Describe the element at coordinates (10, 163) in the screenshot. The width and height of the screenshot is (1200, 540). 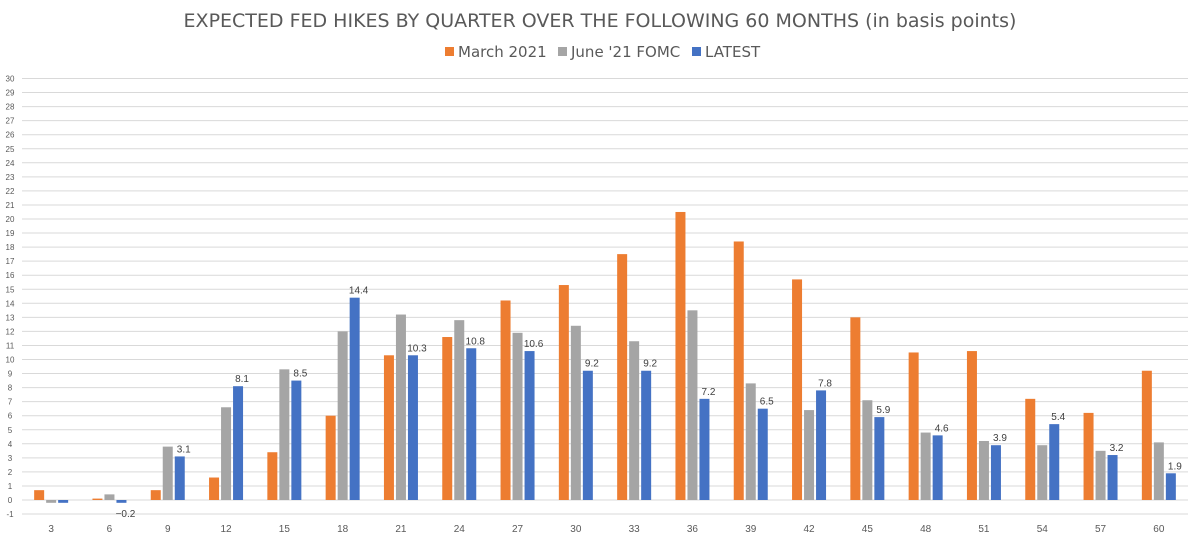
I see `y-tick-label: 24` at that location.